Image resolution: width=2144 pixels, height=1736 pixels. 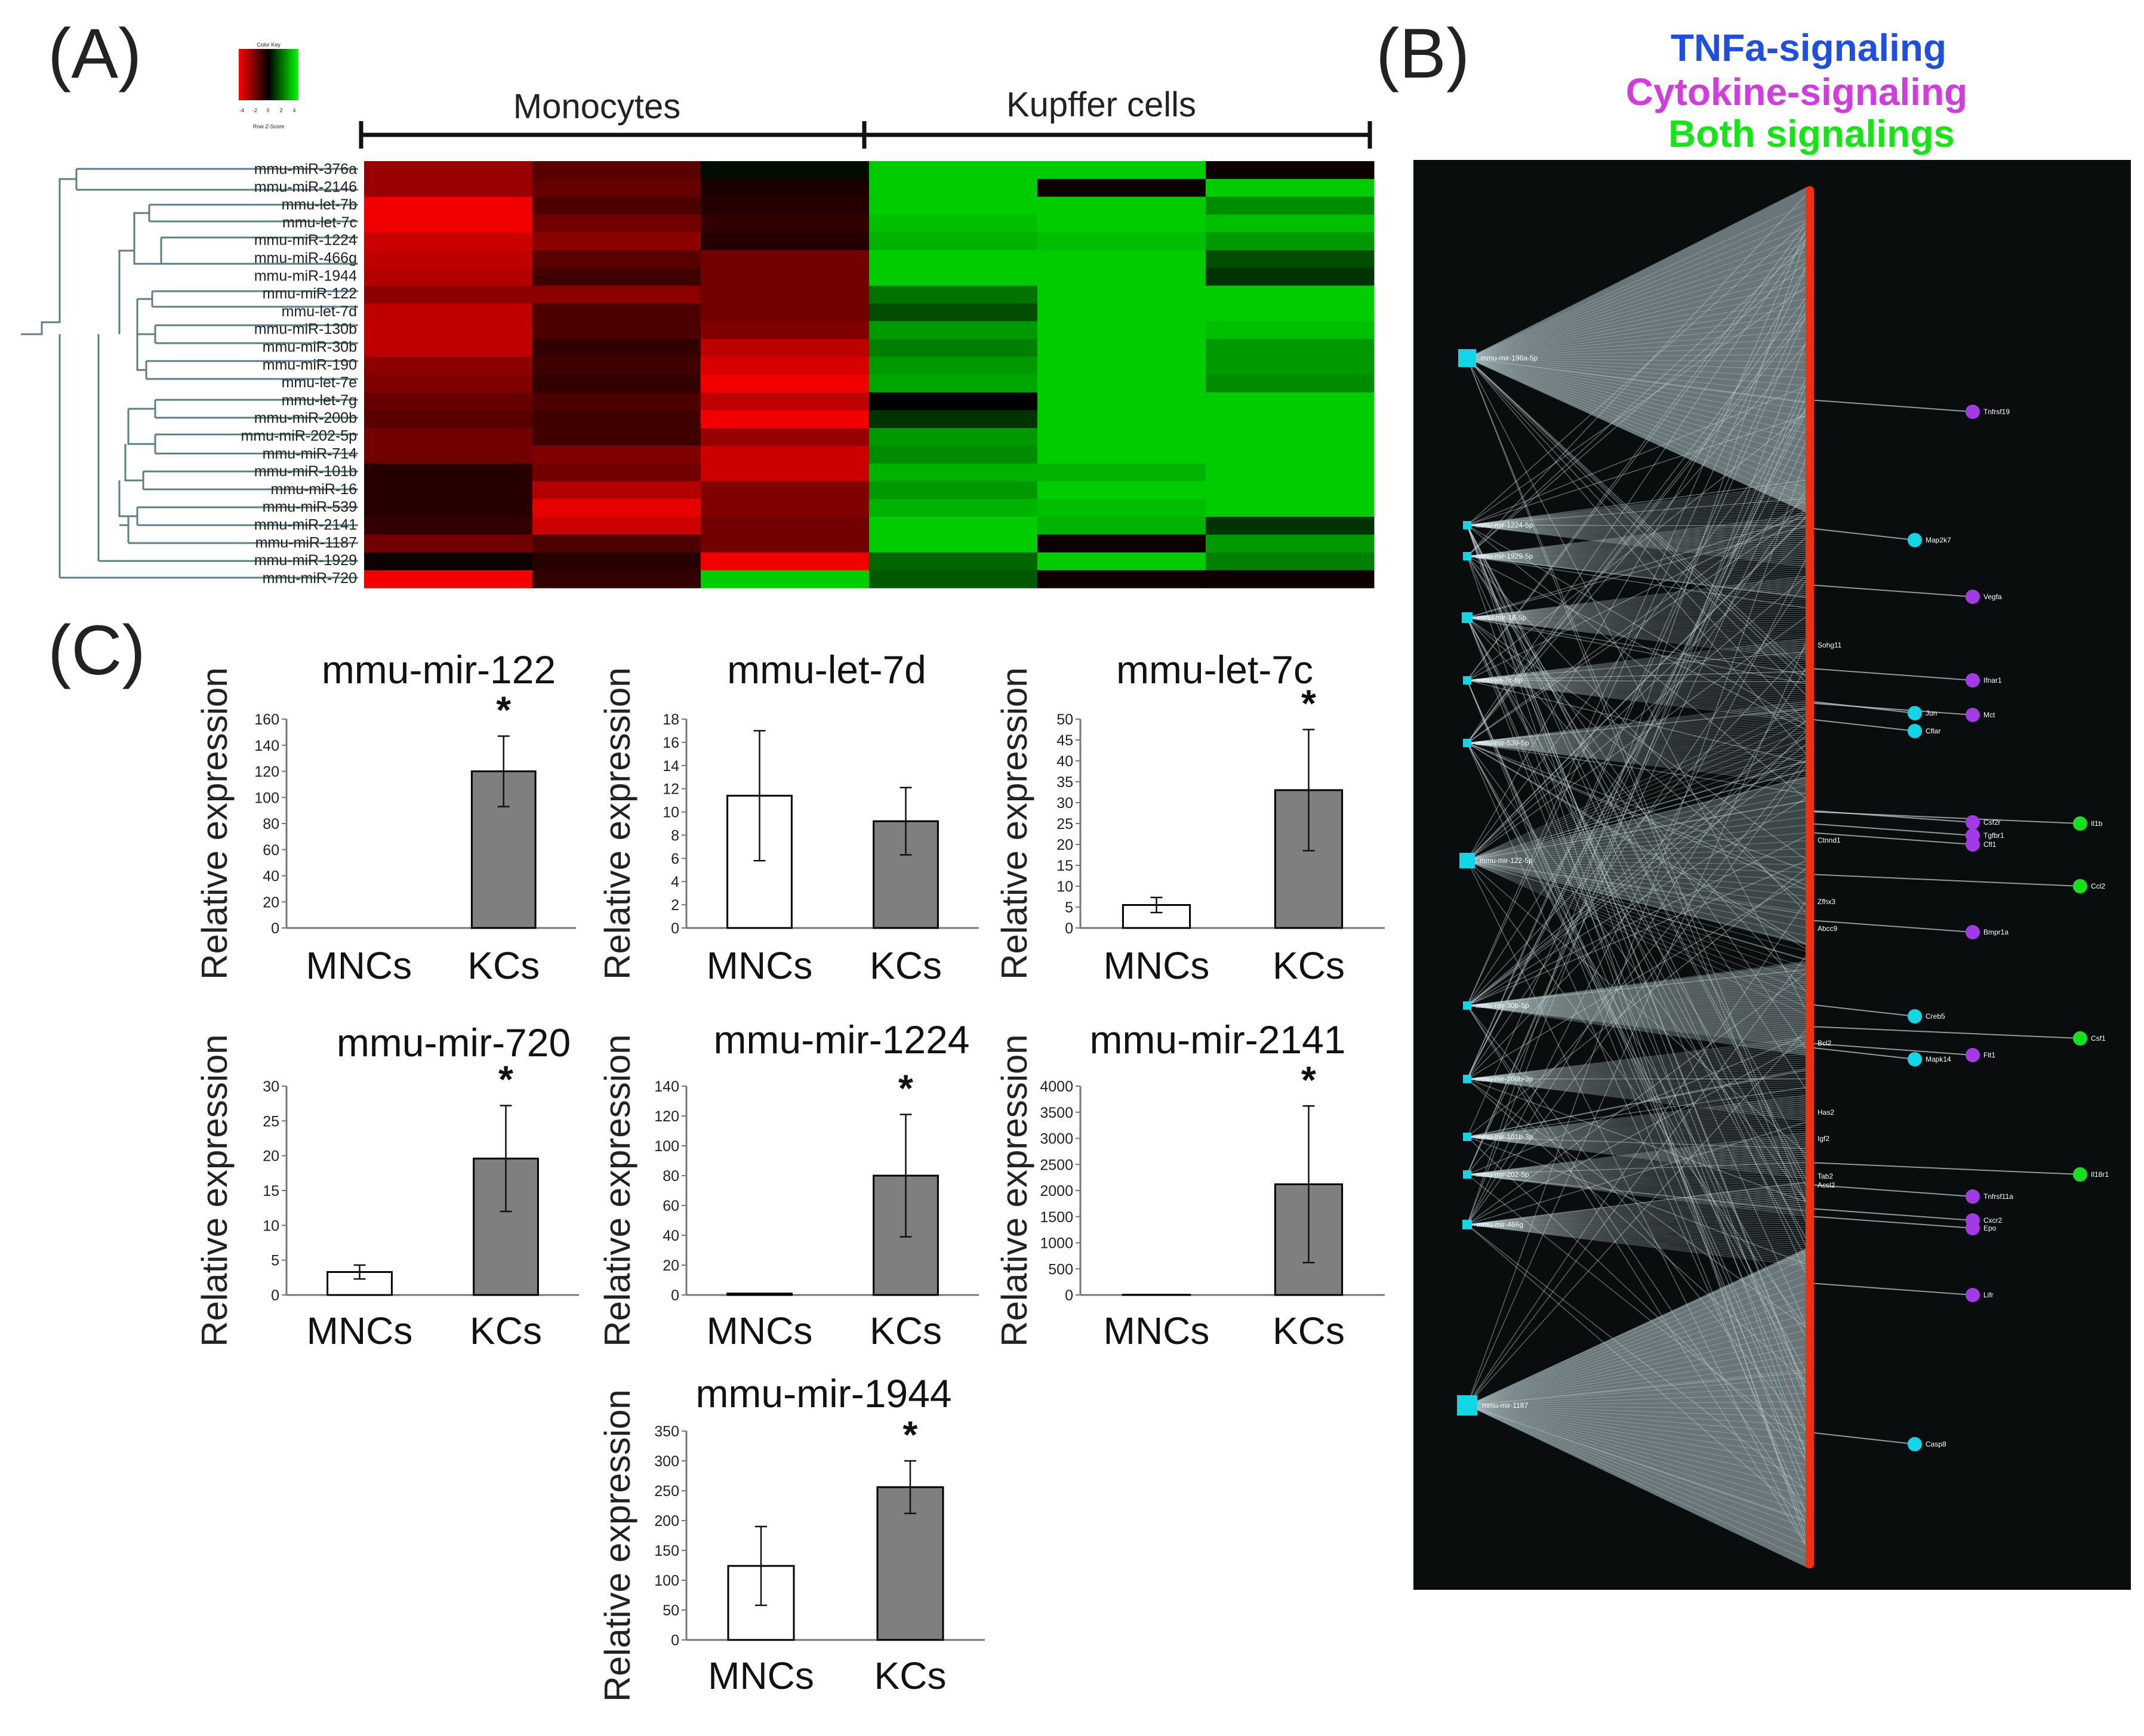 I want to click on network-gene-label: Tab2, so click(x=1825, y=1176).